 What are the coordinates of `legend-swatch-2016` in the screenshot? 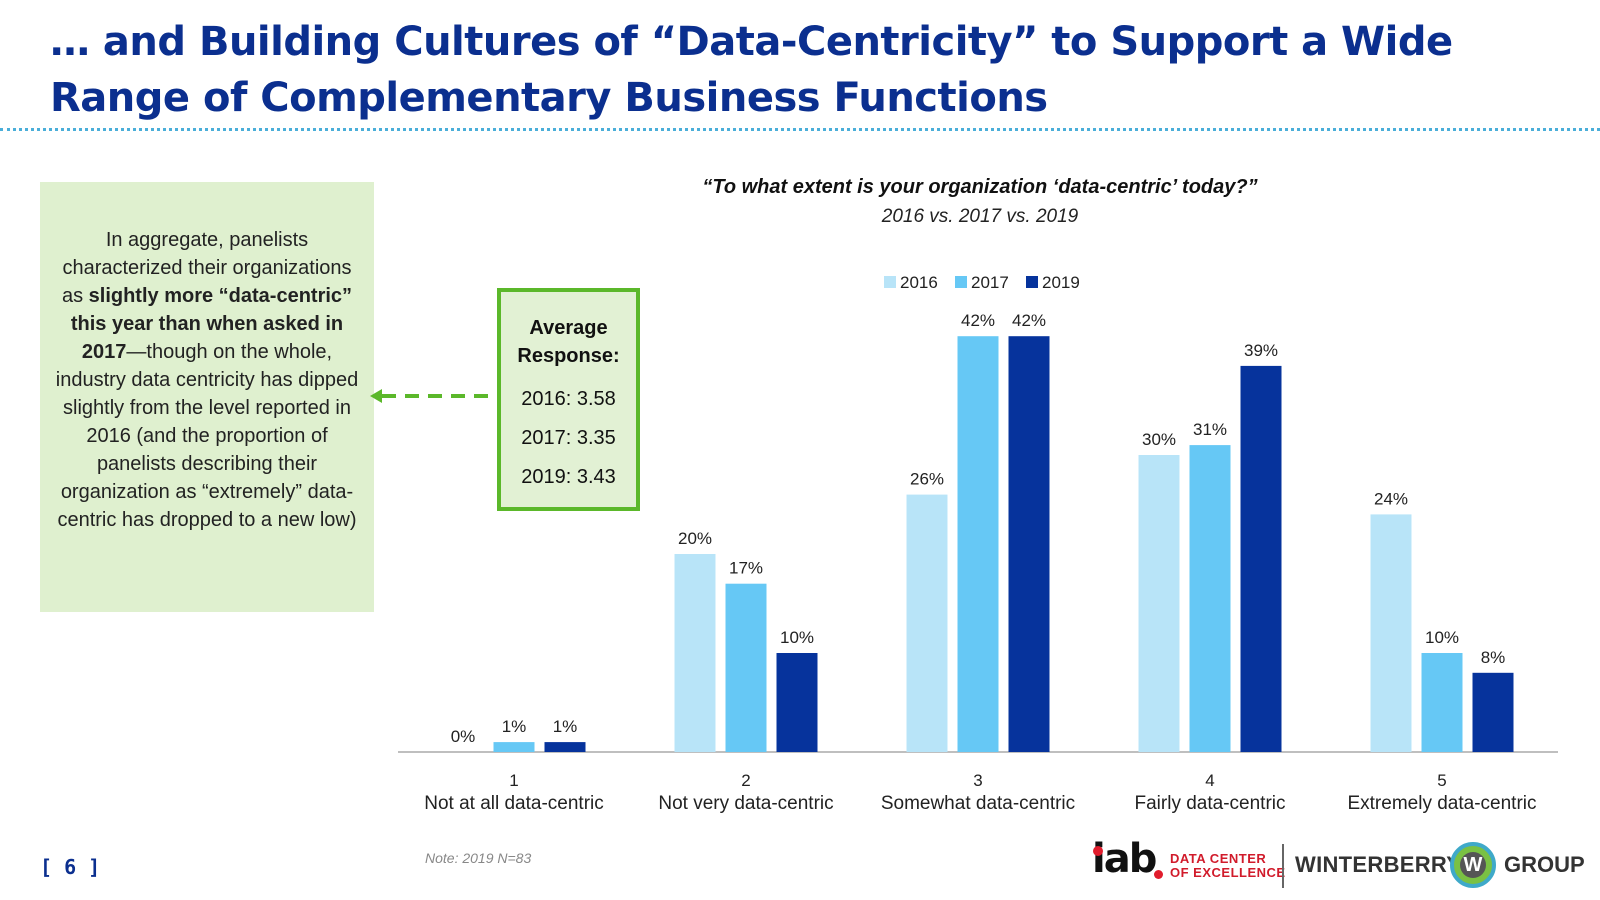 It's located at (890, 282).